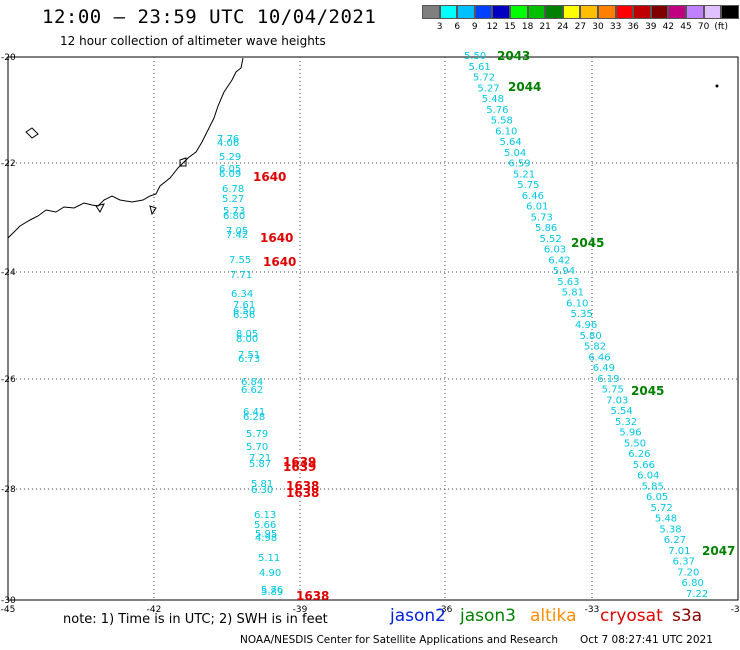 The width and height of the screenshot is (740, 650). What do you see at coordinates (653, 486) in the screenshot?
I see `wave-height-label: 5.85` at bounding box center [653, 486].